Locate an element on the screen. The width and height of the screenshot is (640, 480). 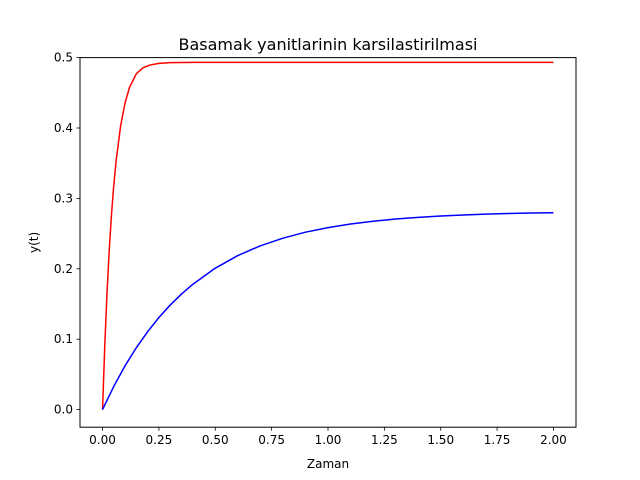
x-tick-label: 2.00 is located at coordinates (553, 440).